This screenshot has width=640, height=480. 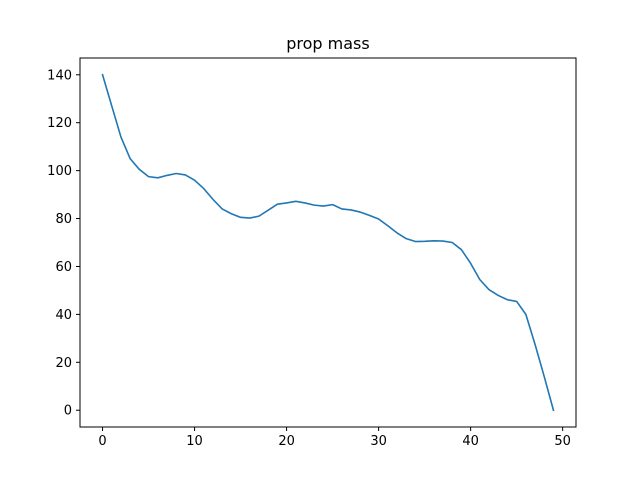 I want to click on y-tick-label: 120, so click(x=59, y=123).